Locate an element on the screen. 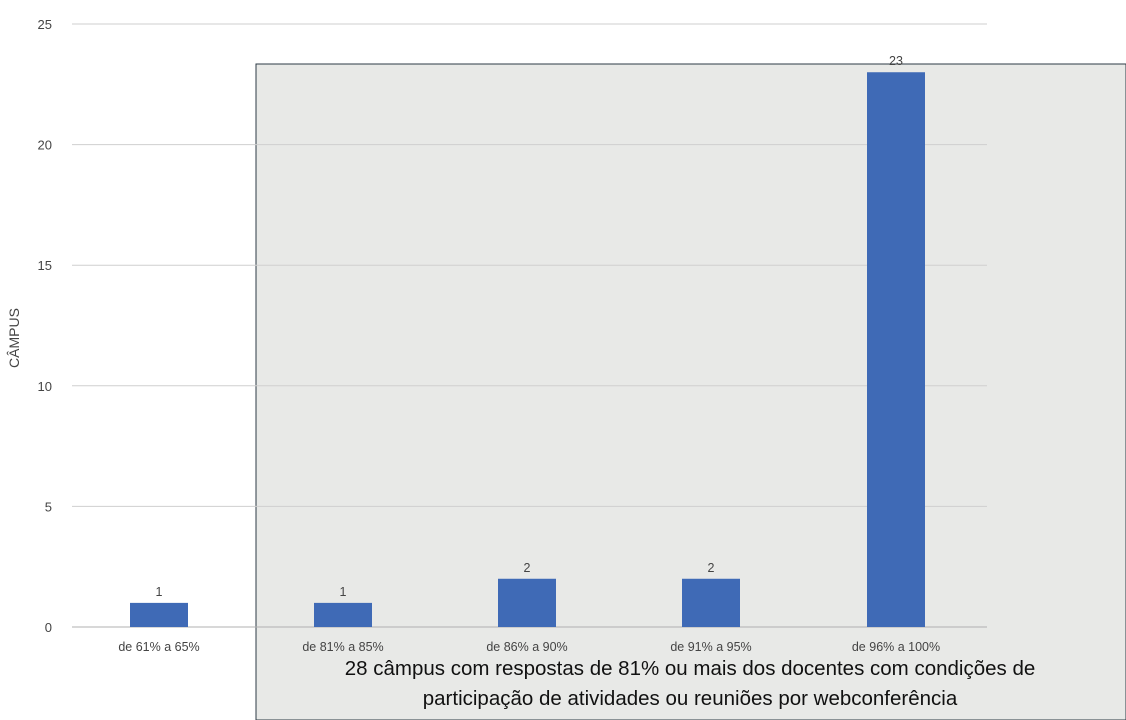 The image size is (1126, 720). y-tick-label: 15 is located at coordinates (45, 265).